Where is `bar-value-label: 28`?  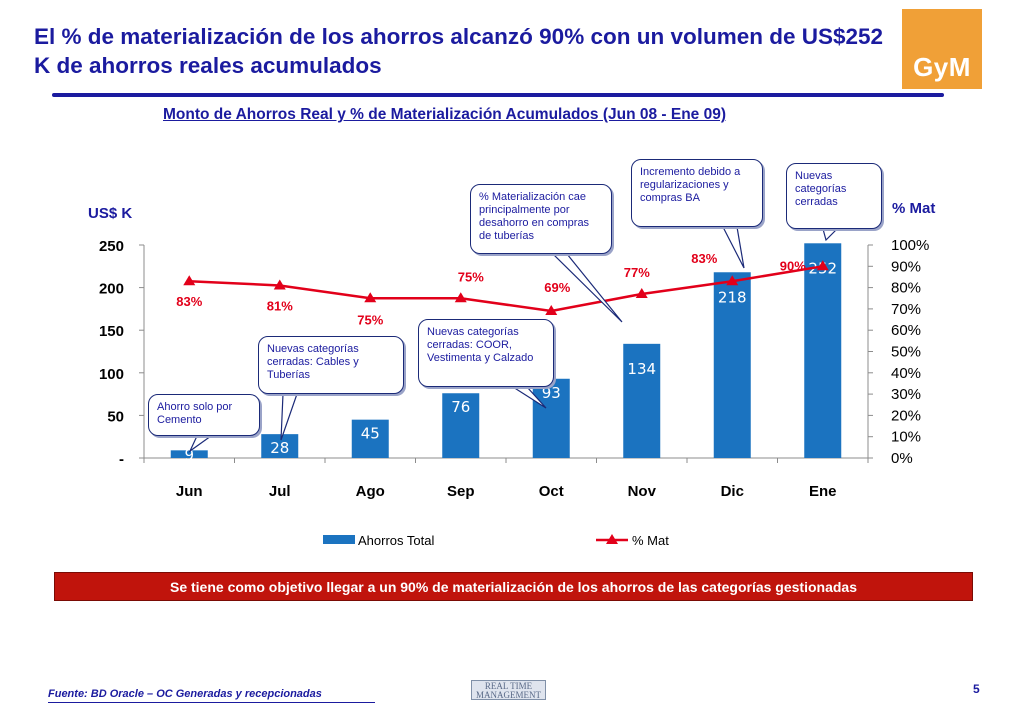 bar-value-label: 28 is located at coordinates (279, 448).